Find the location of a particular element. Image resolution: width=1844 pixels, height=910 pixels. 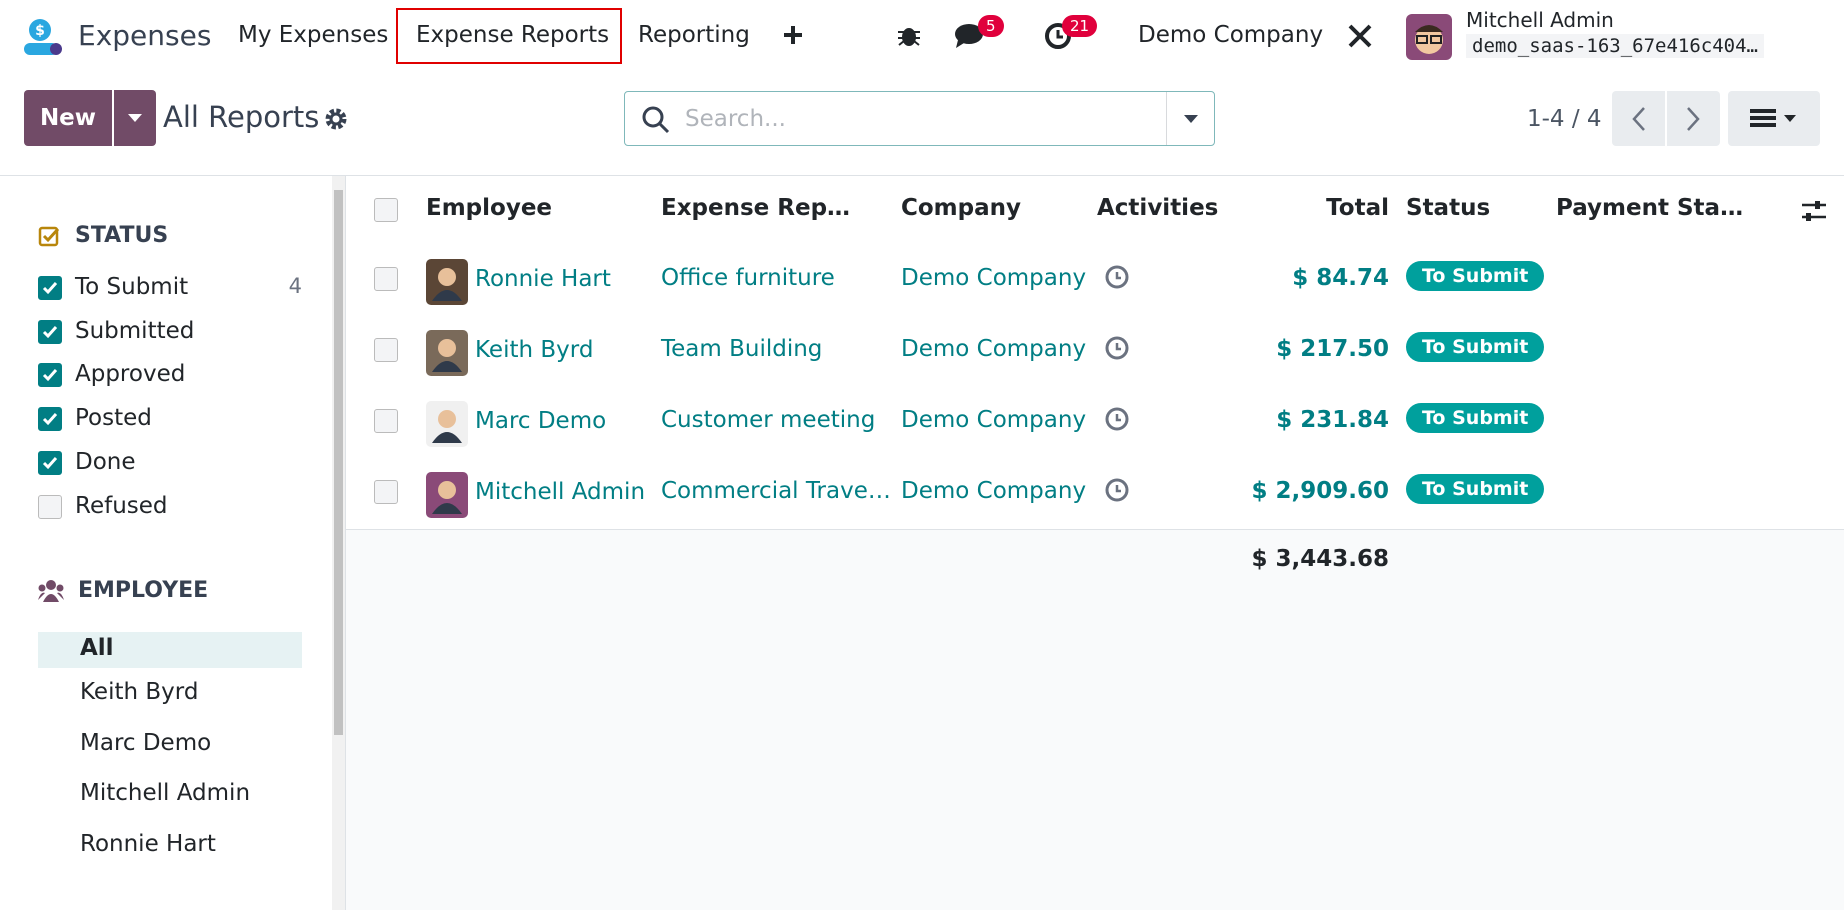

debug-icon is located at coordinates (909, 35).